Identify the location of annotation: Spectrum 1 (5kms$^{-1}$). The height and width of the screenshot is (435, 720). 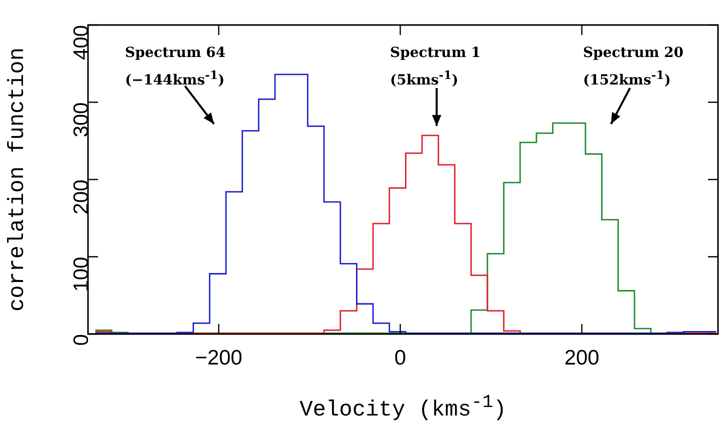
(435, 67).